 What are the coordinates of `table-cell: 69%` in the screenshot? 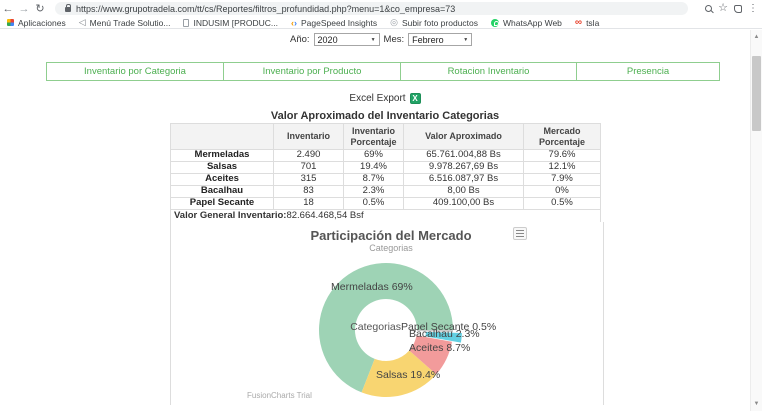 It's located at (373, 155).